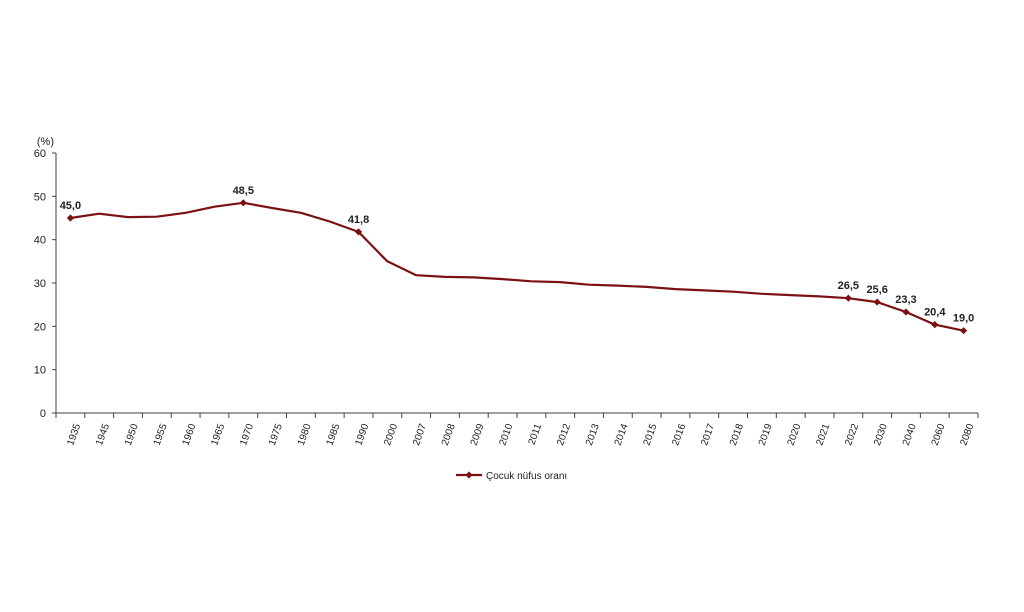 The width and height of the screenshot is (1024, 612). Describe the element at coordinates (420, 434) in the screenshot. I see `x-tick-label: 2007` at that location.